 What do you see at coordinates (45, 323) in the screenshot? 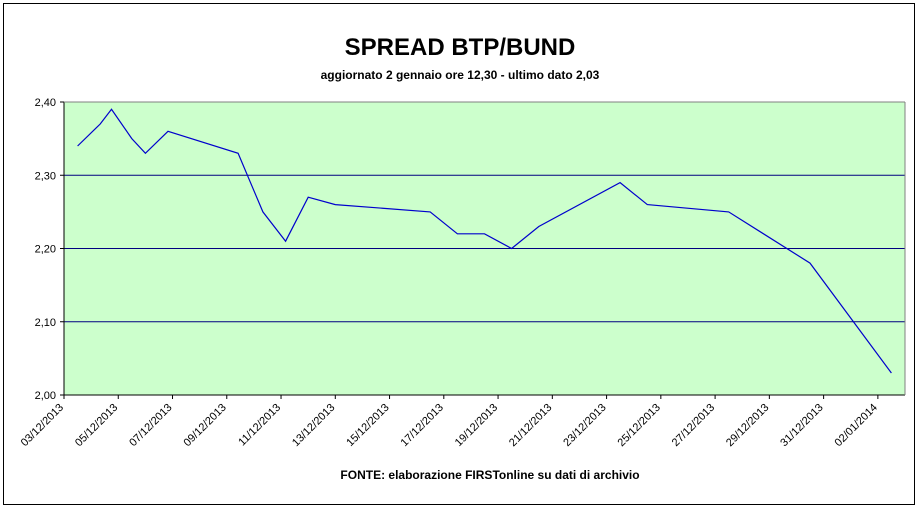
I see `y-tick-label: 2,10` at bounding box center [45, 323].